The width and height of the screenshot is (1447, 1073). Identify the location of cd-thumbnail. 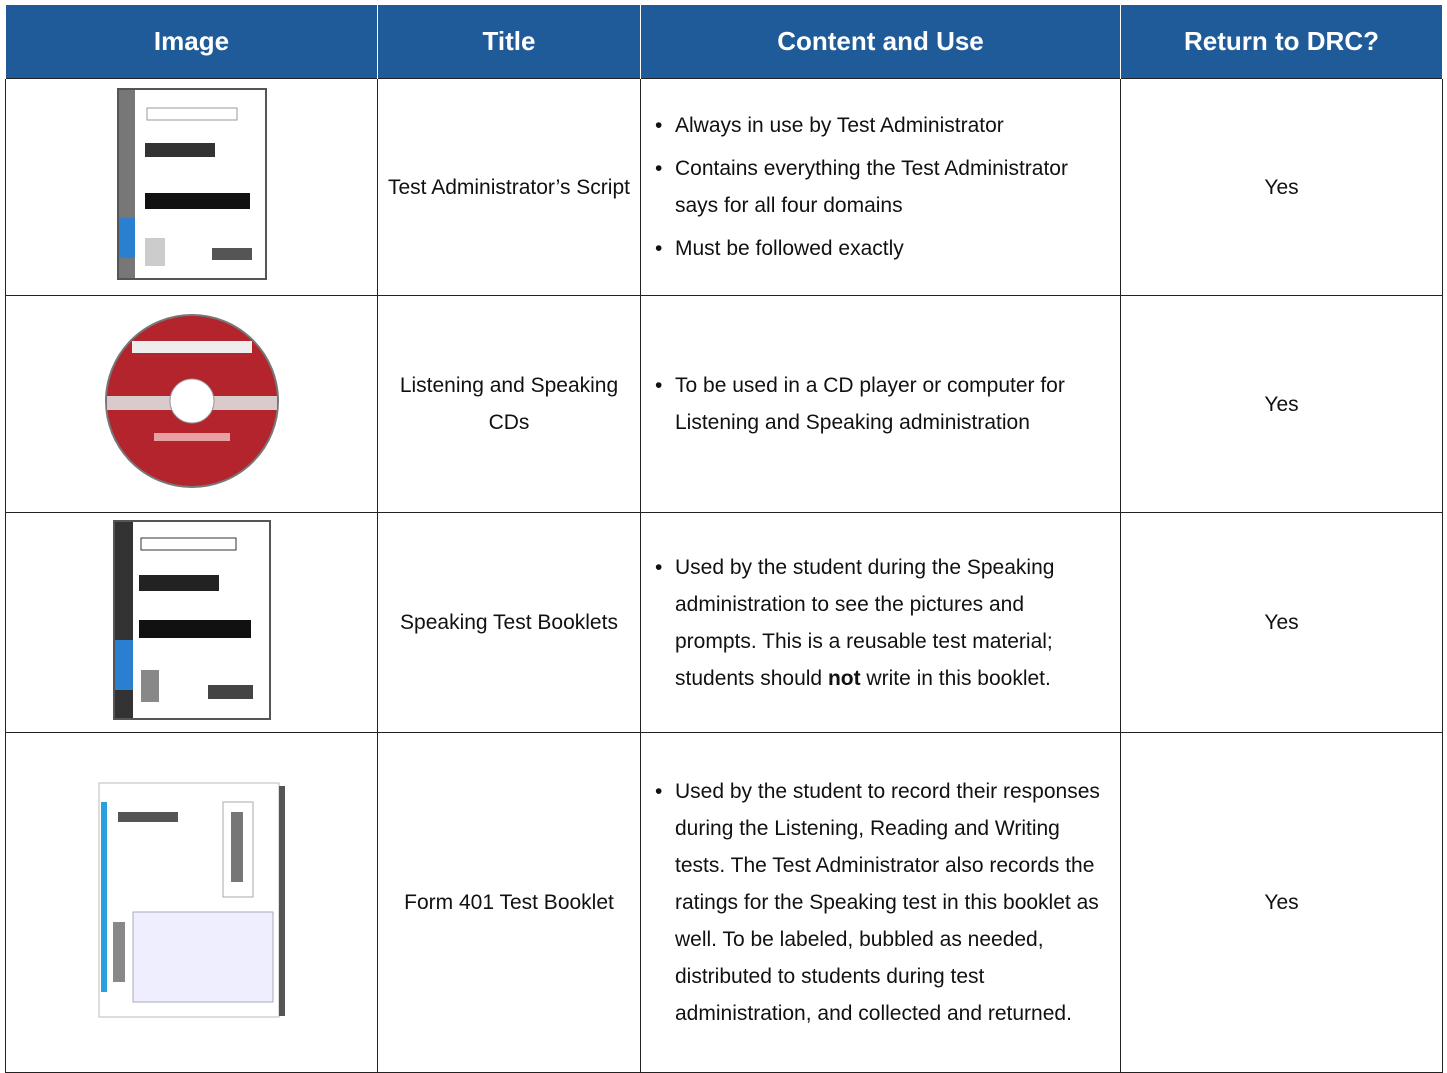
(191, 401).